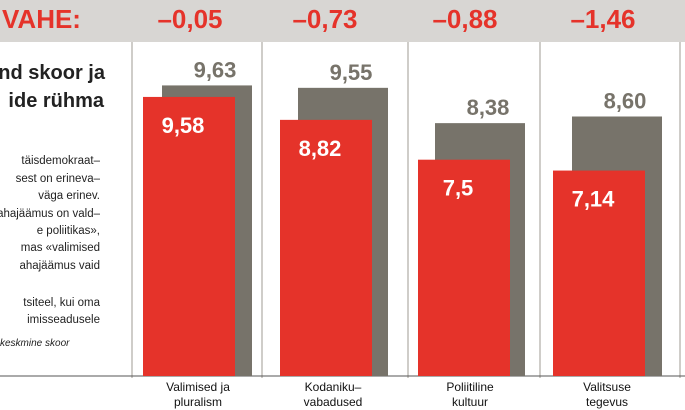  What do you see at coordinates (198, 387) in the screenshot?
I see `category-label-1-line-1: Valimised ja` at bounding box center [198, 387].